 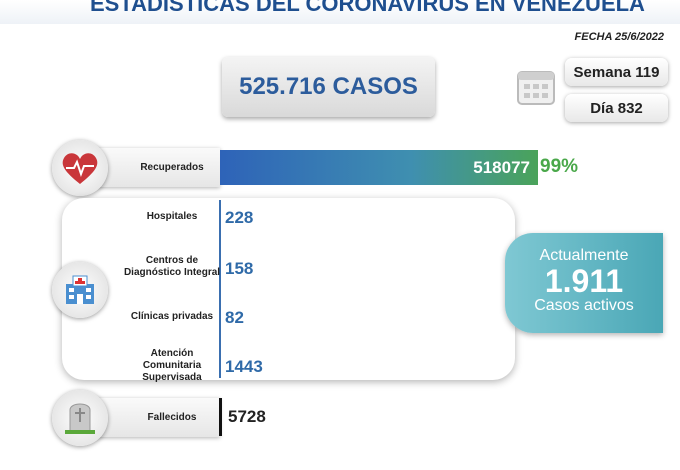 What do you see at coordinates (328, 87) in the screenshot?
I see `total-cases: 525.716 CASOS` at bounding box center [328, 87].